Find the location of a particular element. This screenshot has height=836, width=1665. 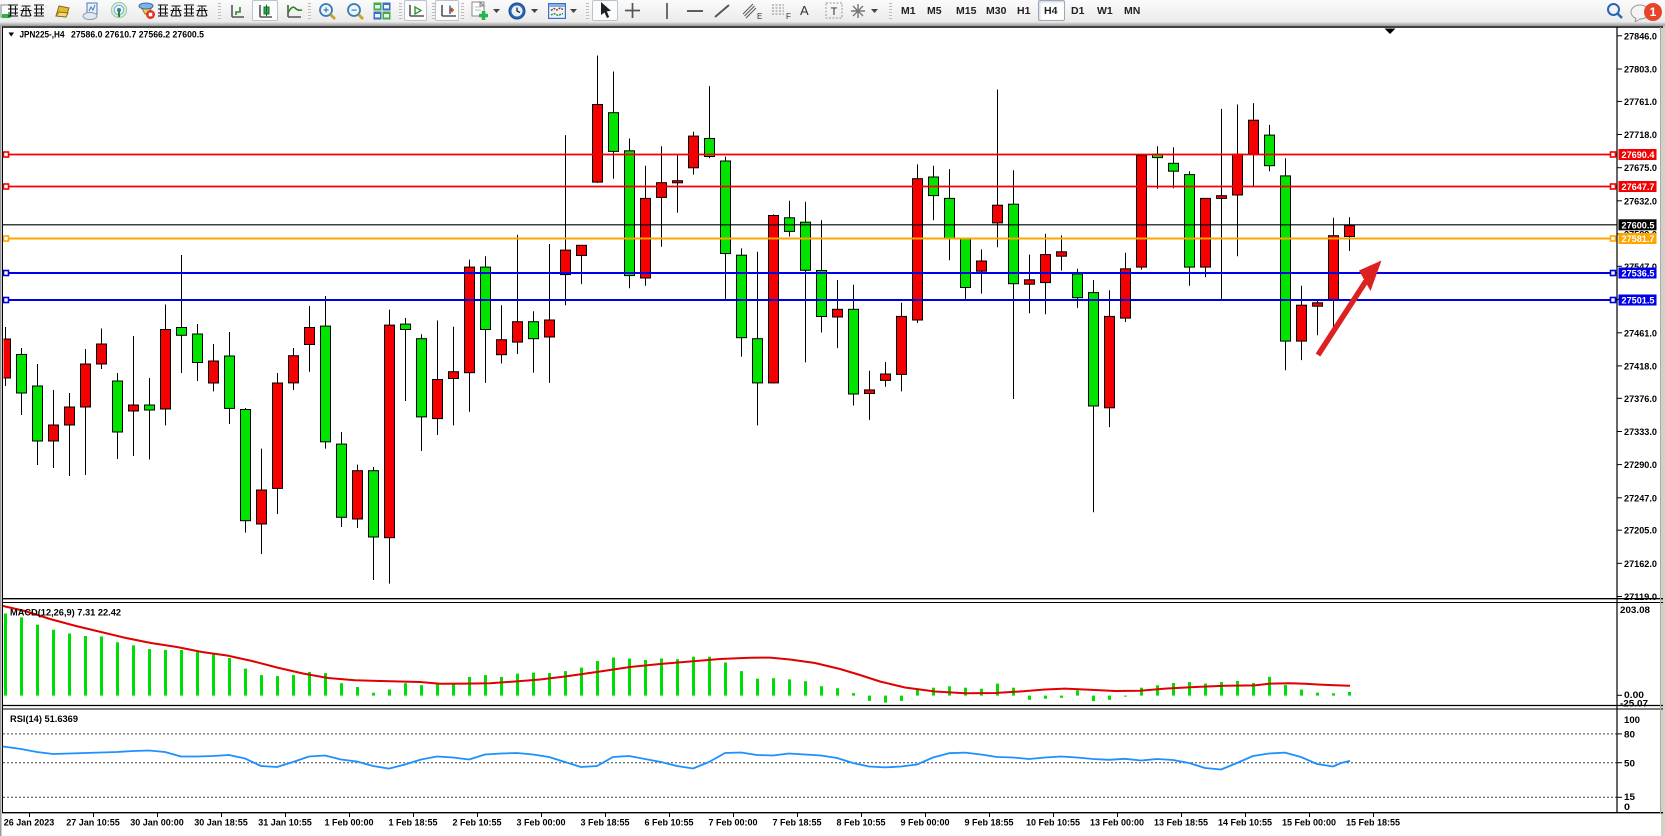

svg-text: 15 Feb 18:55 is located at coordinates (1373, 823).